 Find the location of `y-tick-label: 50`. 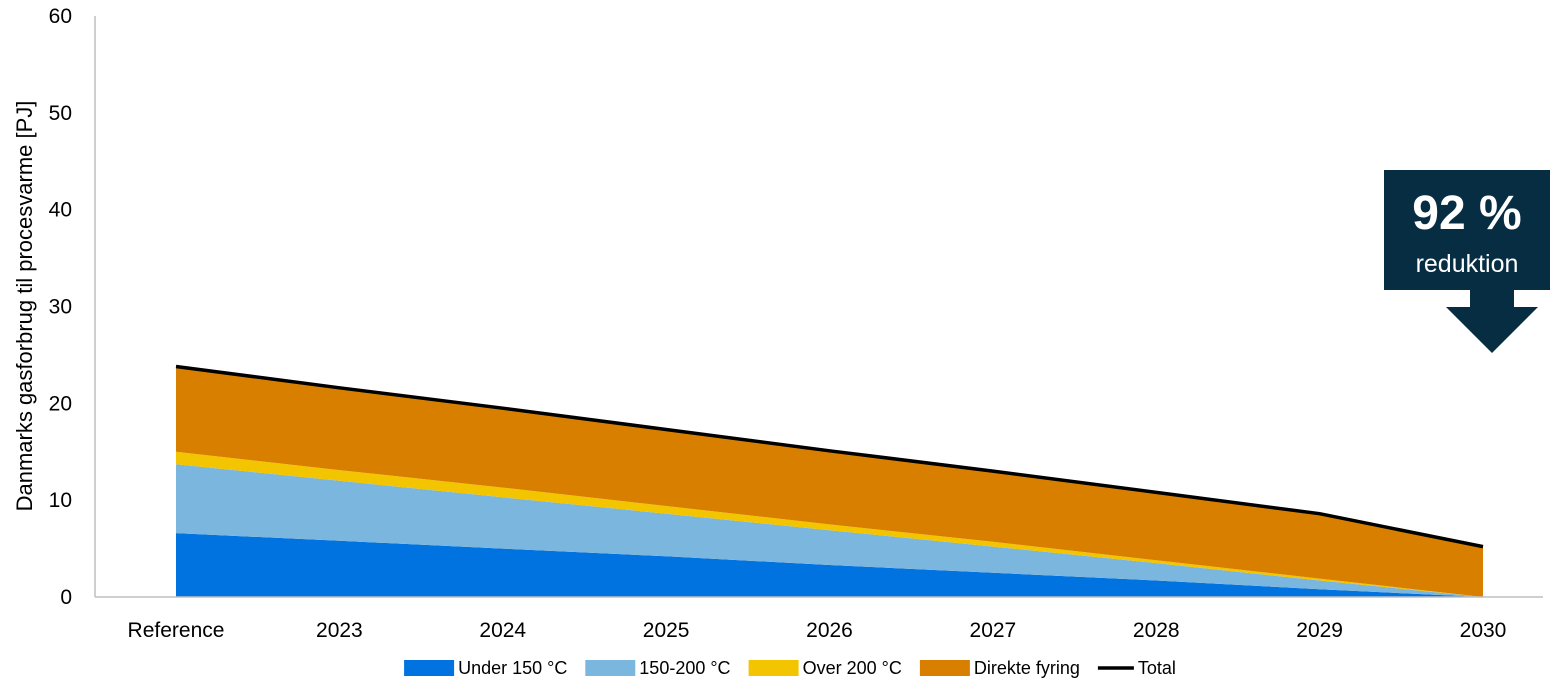

y-tick-label: 50 is located at coordinates (60, 113).